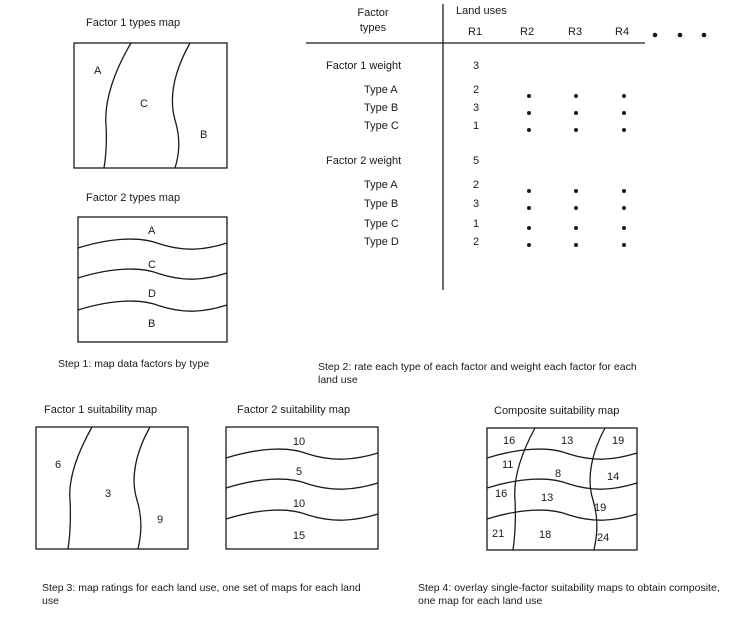 The image size is (747, 629). Describe the element at coordinates (381, 242) in the screenshot. I see `factor2-type-row-label: Type D` at that location.